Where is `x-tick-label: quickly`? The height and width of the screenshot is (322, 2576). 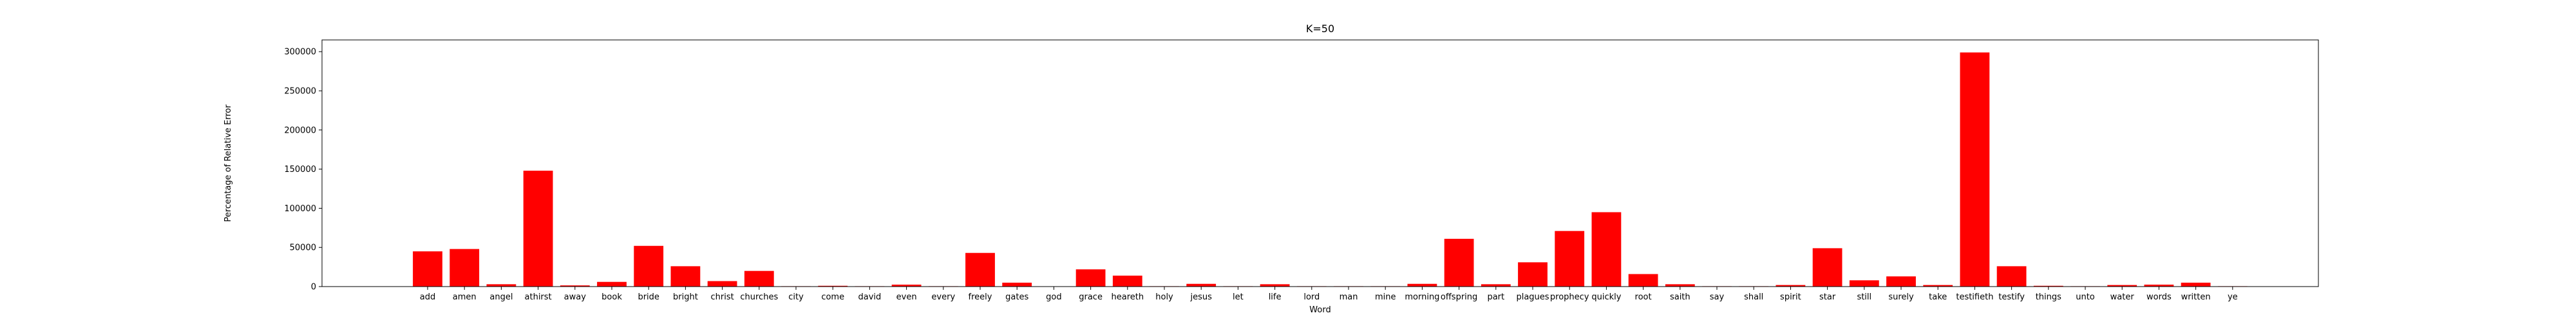
x-tick-label: quickly is located at coordinates (1606, 297).